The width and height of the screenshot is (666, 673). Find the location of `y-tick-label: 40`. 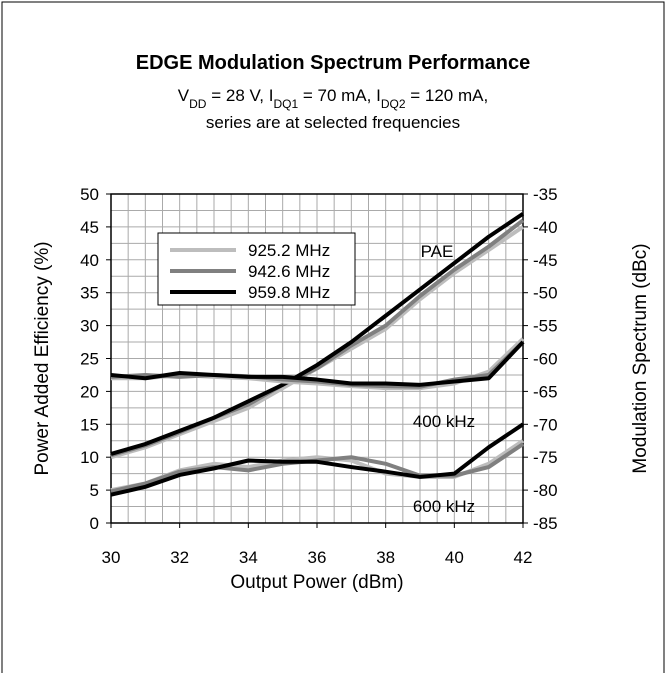

y-tick-label: 40 is located at coordinates (89, 260).